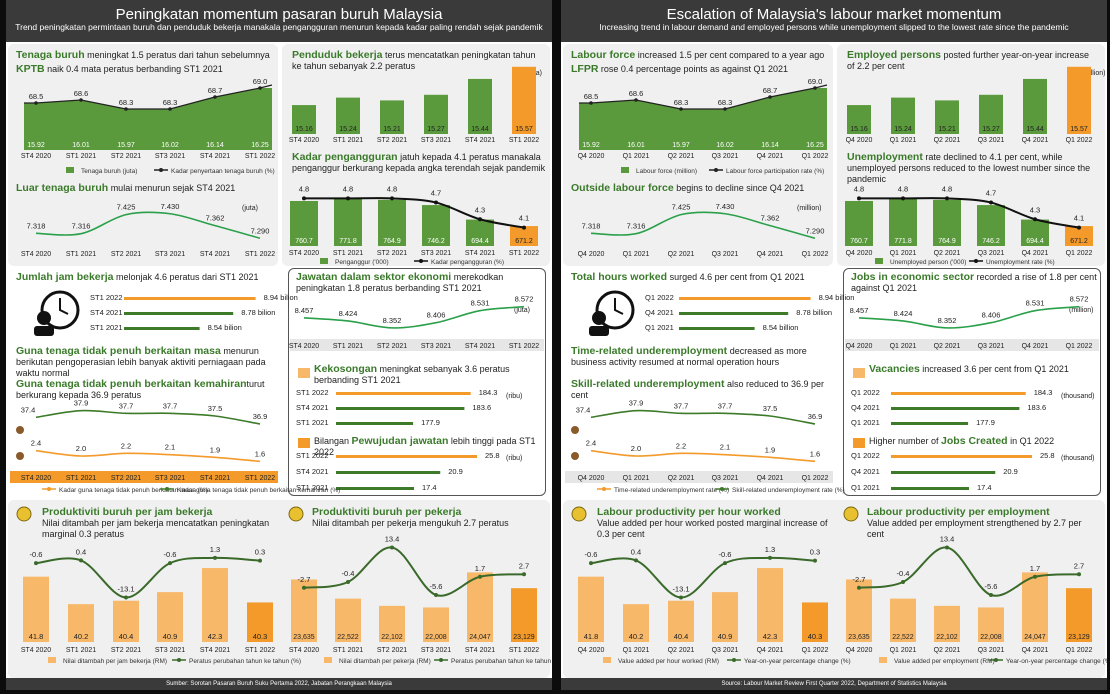 The height and width of the screenshot is (694, 1110). What do you see at coordinates (815, 145) in the screenshot?
I see `lf-value-label: 16.25` at bounding box center [815, 145].